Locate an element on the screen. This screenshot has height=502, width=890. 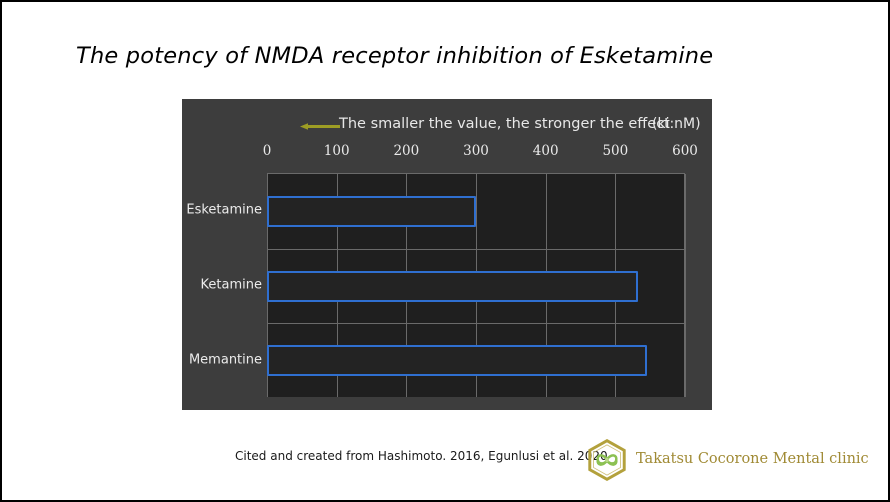
clover-hexagon-logo-icon is located at coordinates (607, 460).